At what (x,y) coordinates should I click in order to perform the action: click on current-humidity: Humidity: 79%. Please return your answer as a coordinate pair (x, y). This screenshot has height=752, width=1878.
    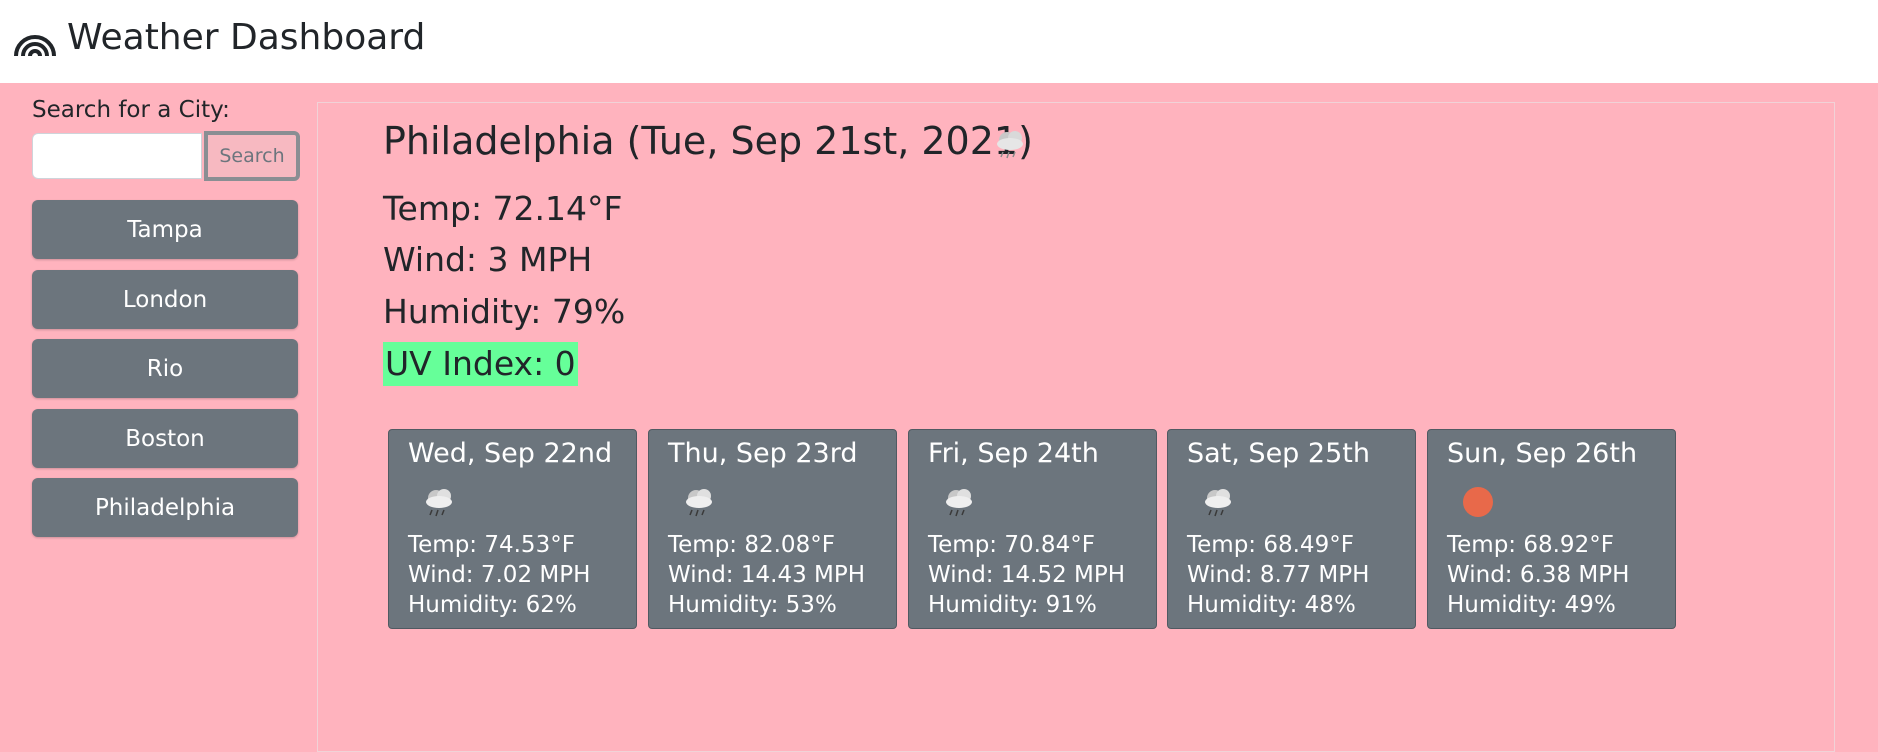
    Looking at the image, I should click on (504, 311).